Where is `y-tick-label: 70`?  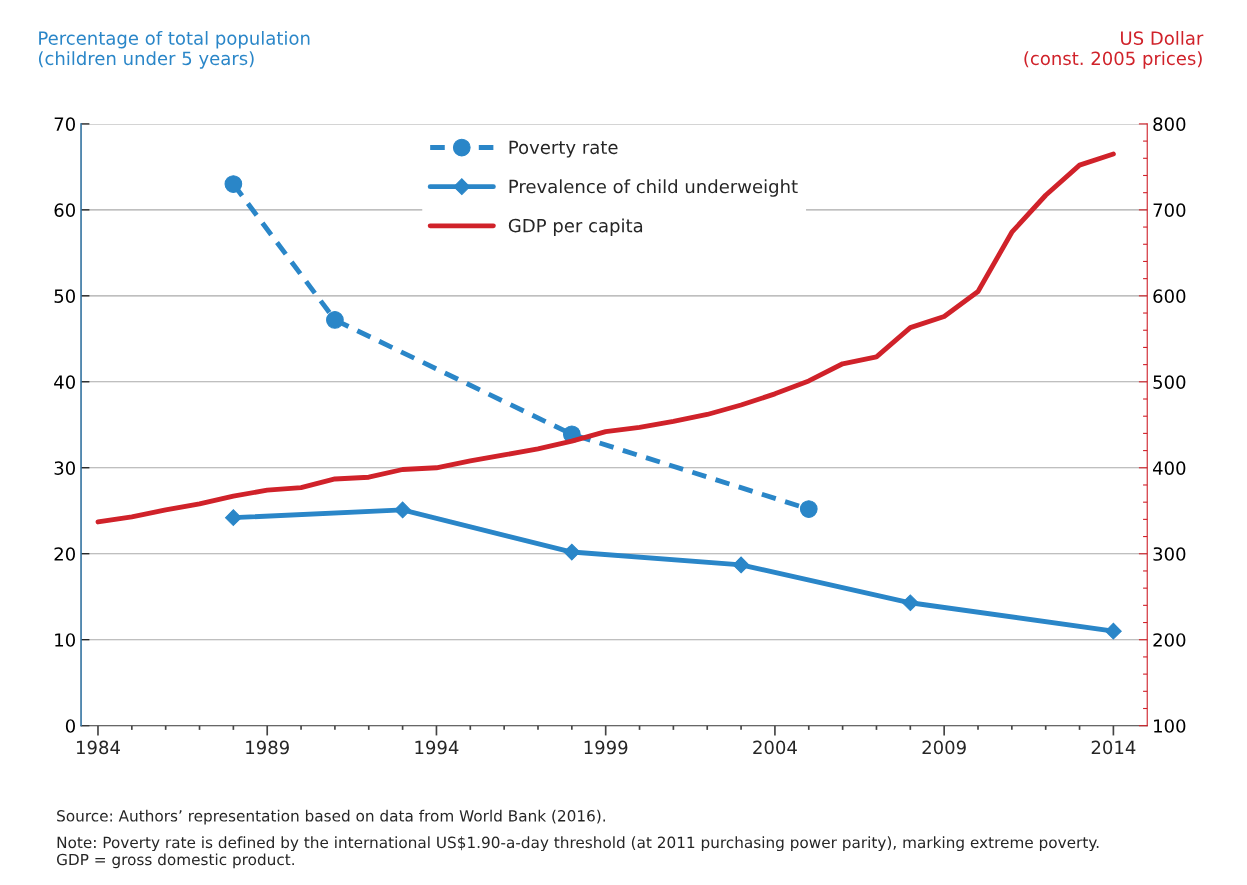
y-tick-label: 70 is located at coordinates (64, 124).